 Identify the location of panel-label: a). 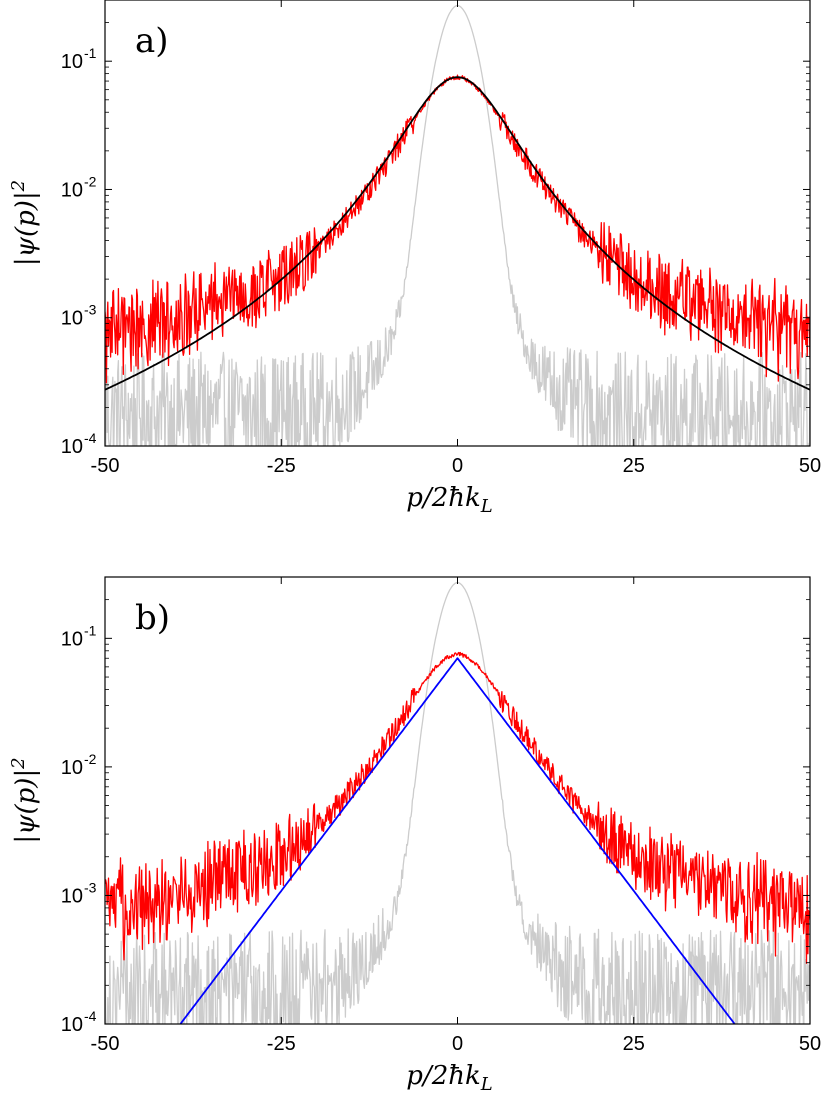
(152, 41).